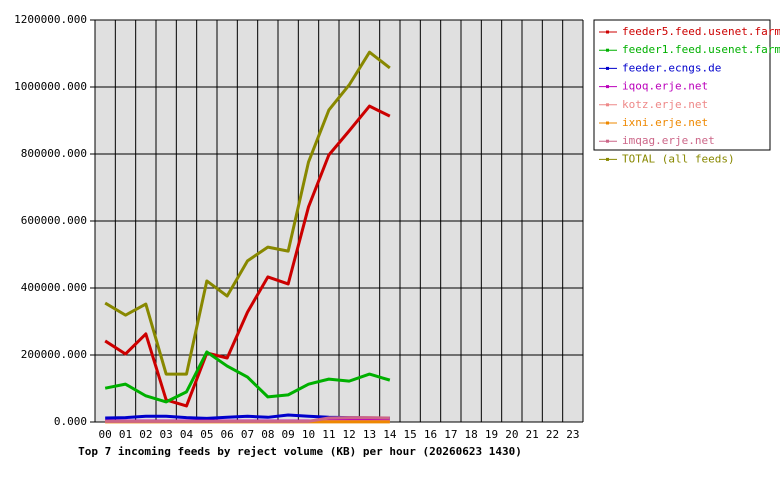 This screenshot has height=480, width=780. Describe the element at coordinates (665, 104) in the screenshot. I see `legend-label: kotz.erje.net` at that location.